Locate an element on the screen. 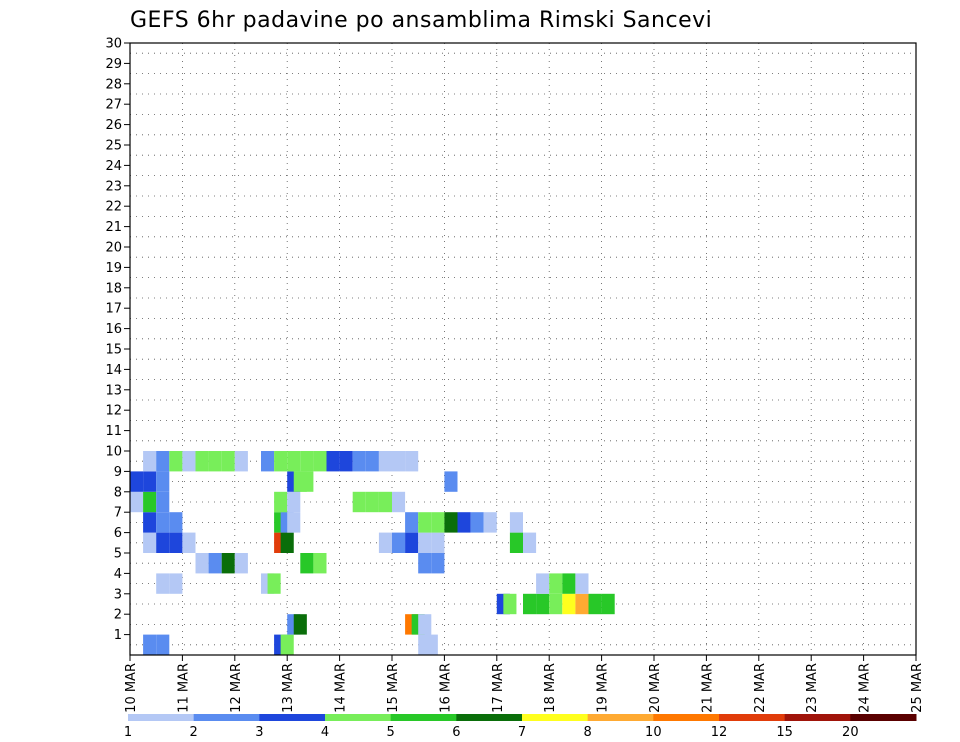 This screenshot has height=742, width=960. x-tick-label: 25 MAR is located at coordinates (917, 688).